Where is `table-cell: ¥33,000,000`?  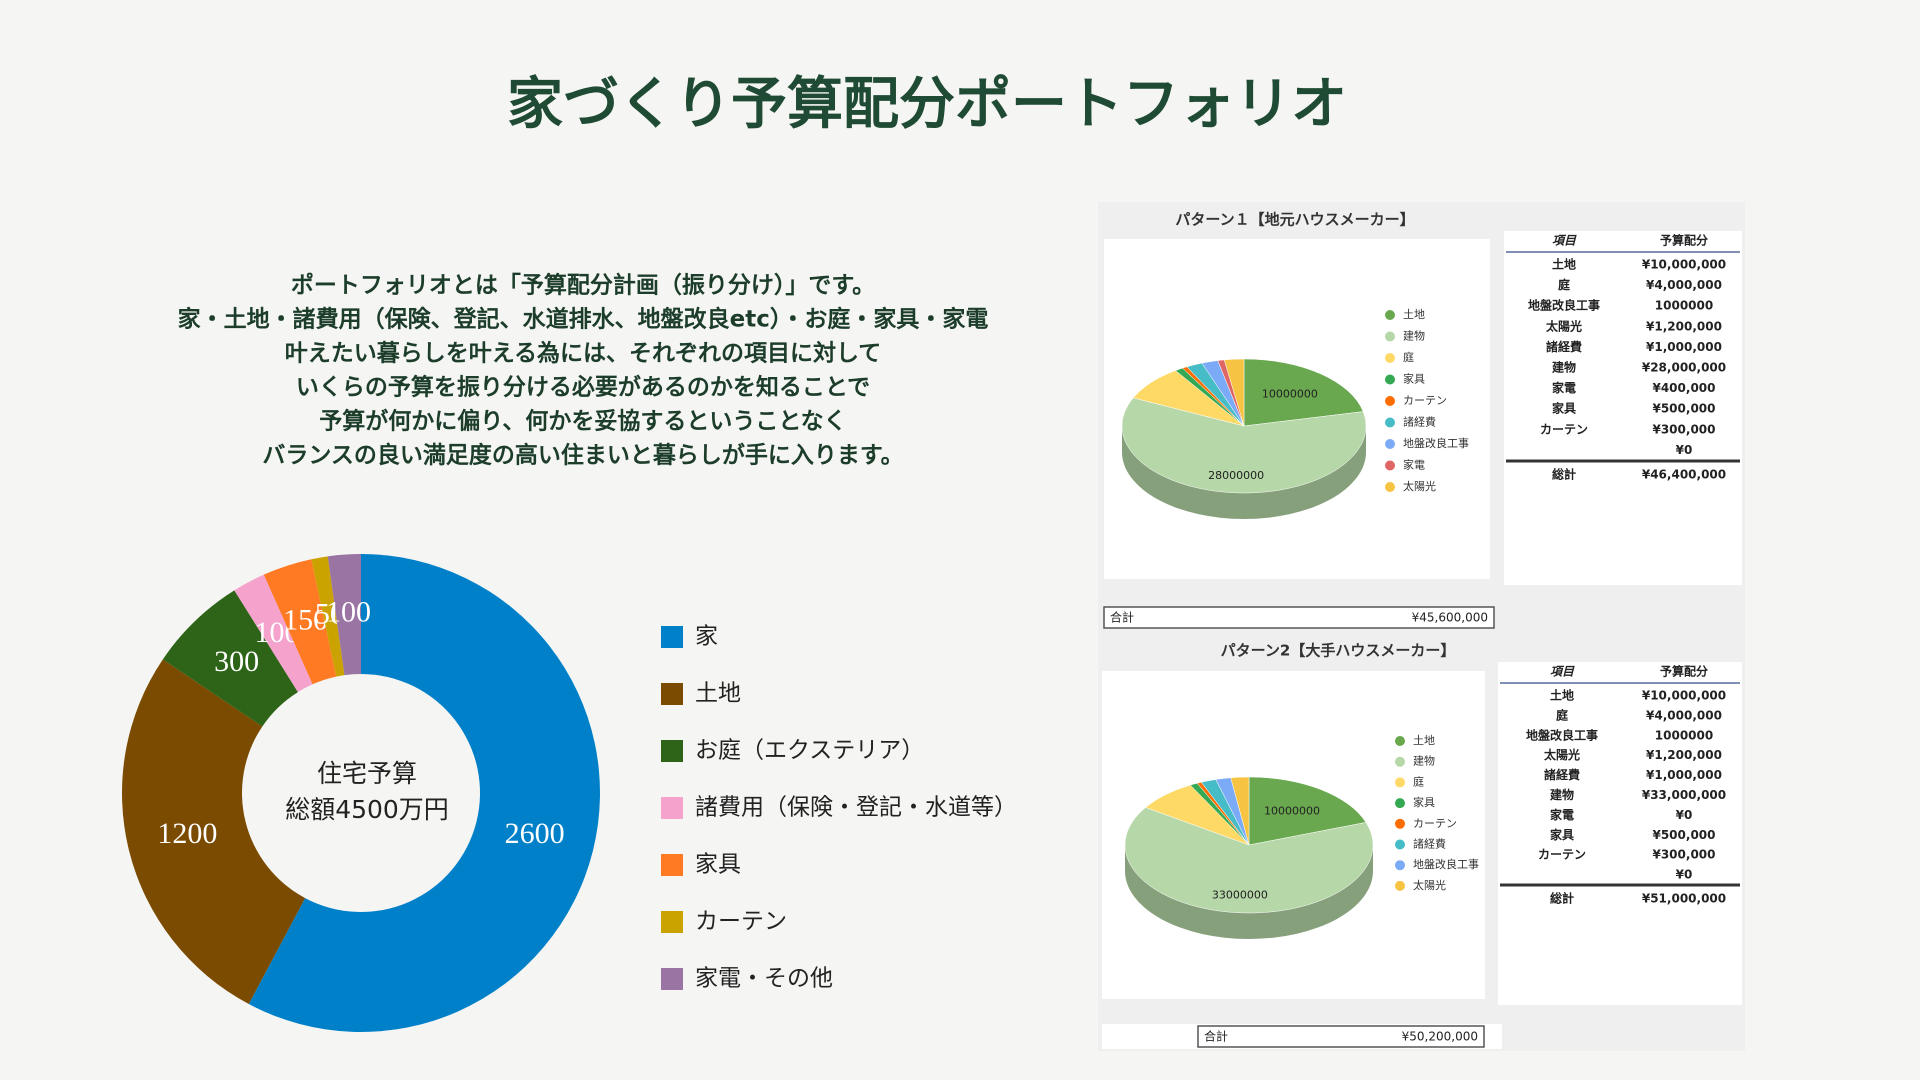 table-cell: ¥33,000,000 is located at coordinates (1684, 795).